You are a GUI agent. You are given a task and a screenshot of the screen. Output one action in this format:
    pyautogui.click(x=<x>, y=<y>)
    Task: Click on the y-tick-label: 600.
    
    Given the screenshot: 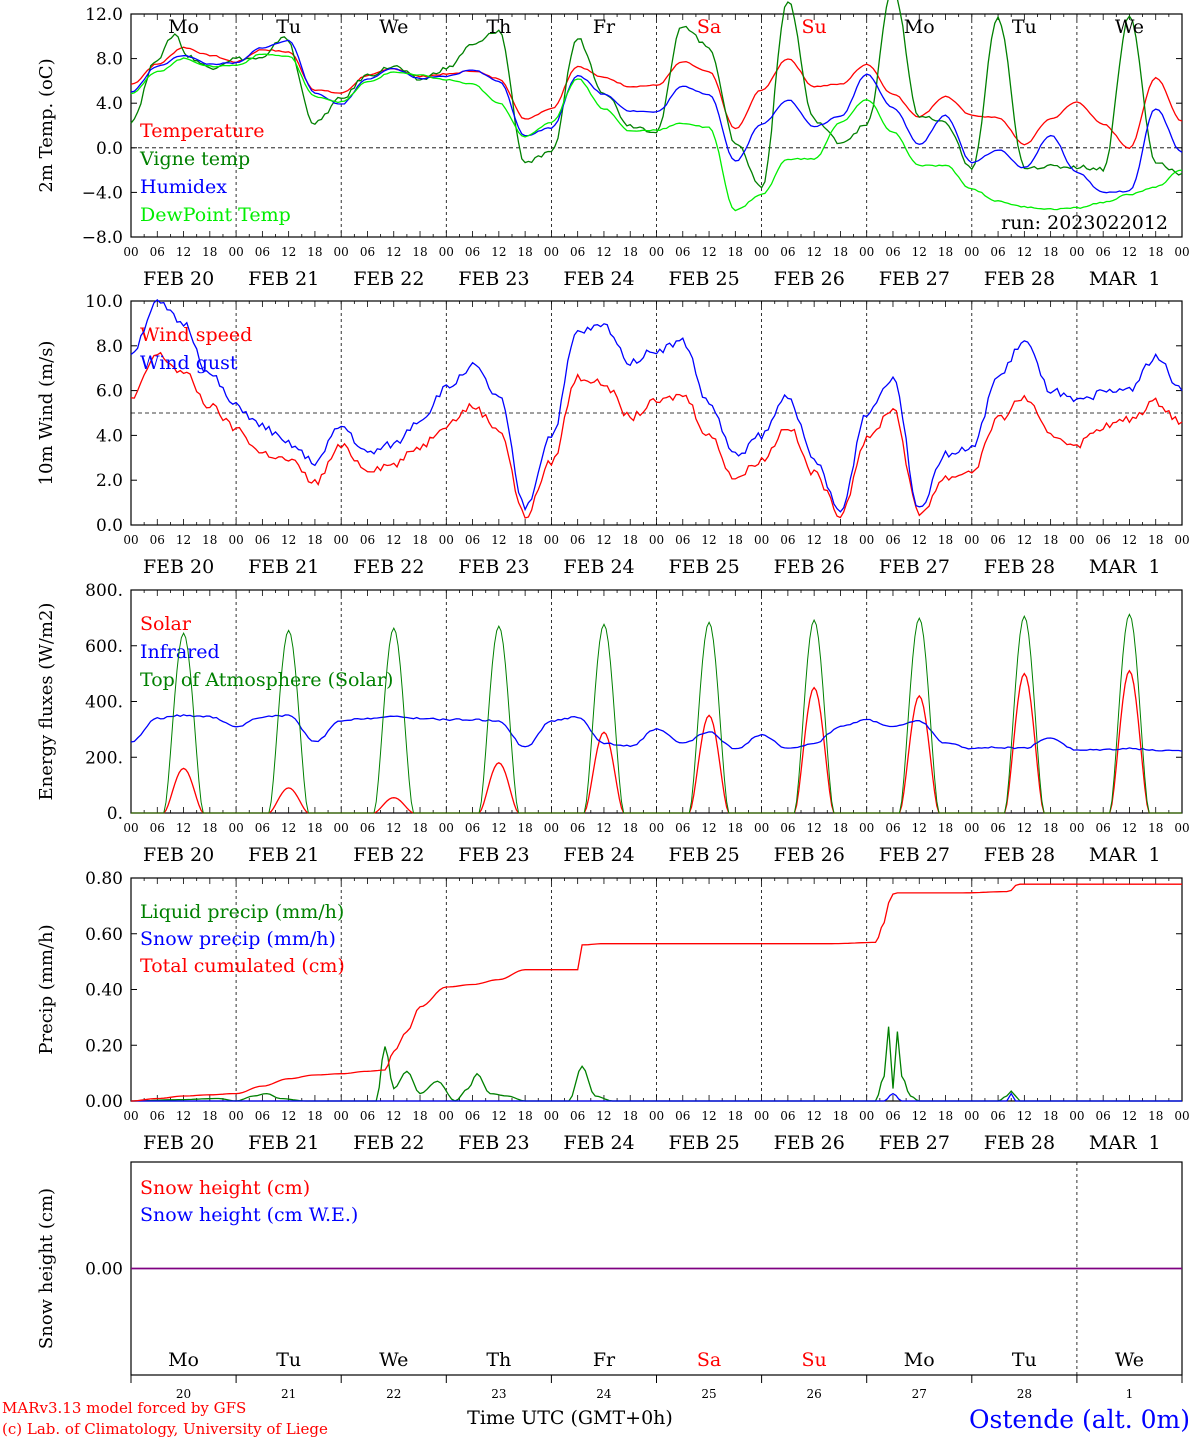 What is the action you would take?
    pyautogui.click(x=104, y=647)
    